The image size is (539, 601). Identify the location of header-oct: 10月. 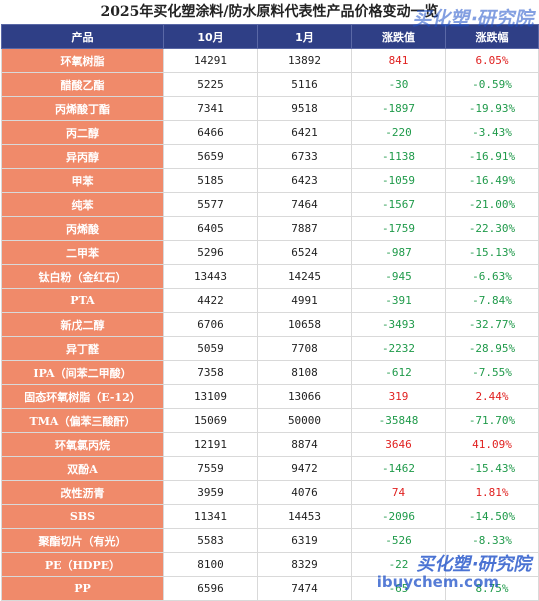
(210, 36).